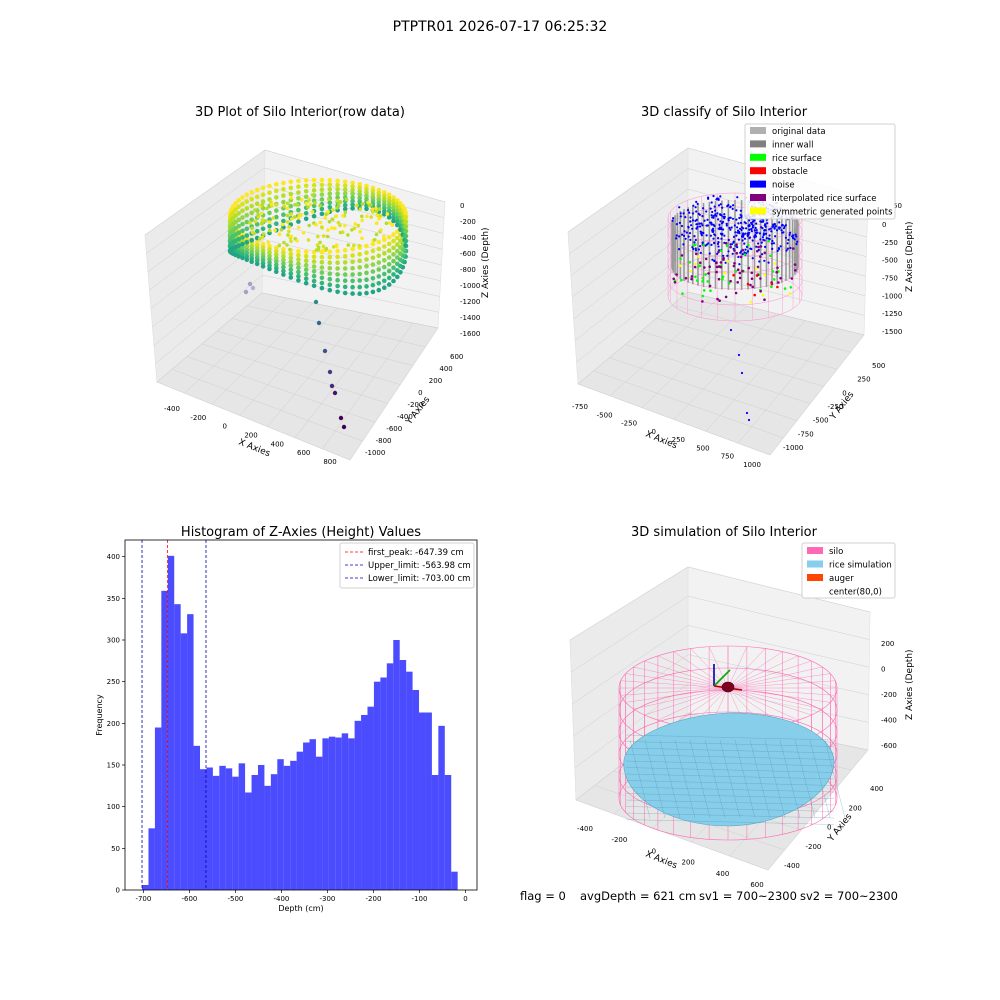  What do you see at coordinates (752, 465) in the screenshot?
I see `classify-x-tick: 1000` at bounding box center [752, 465].